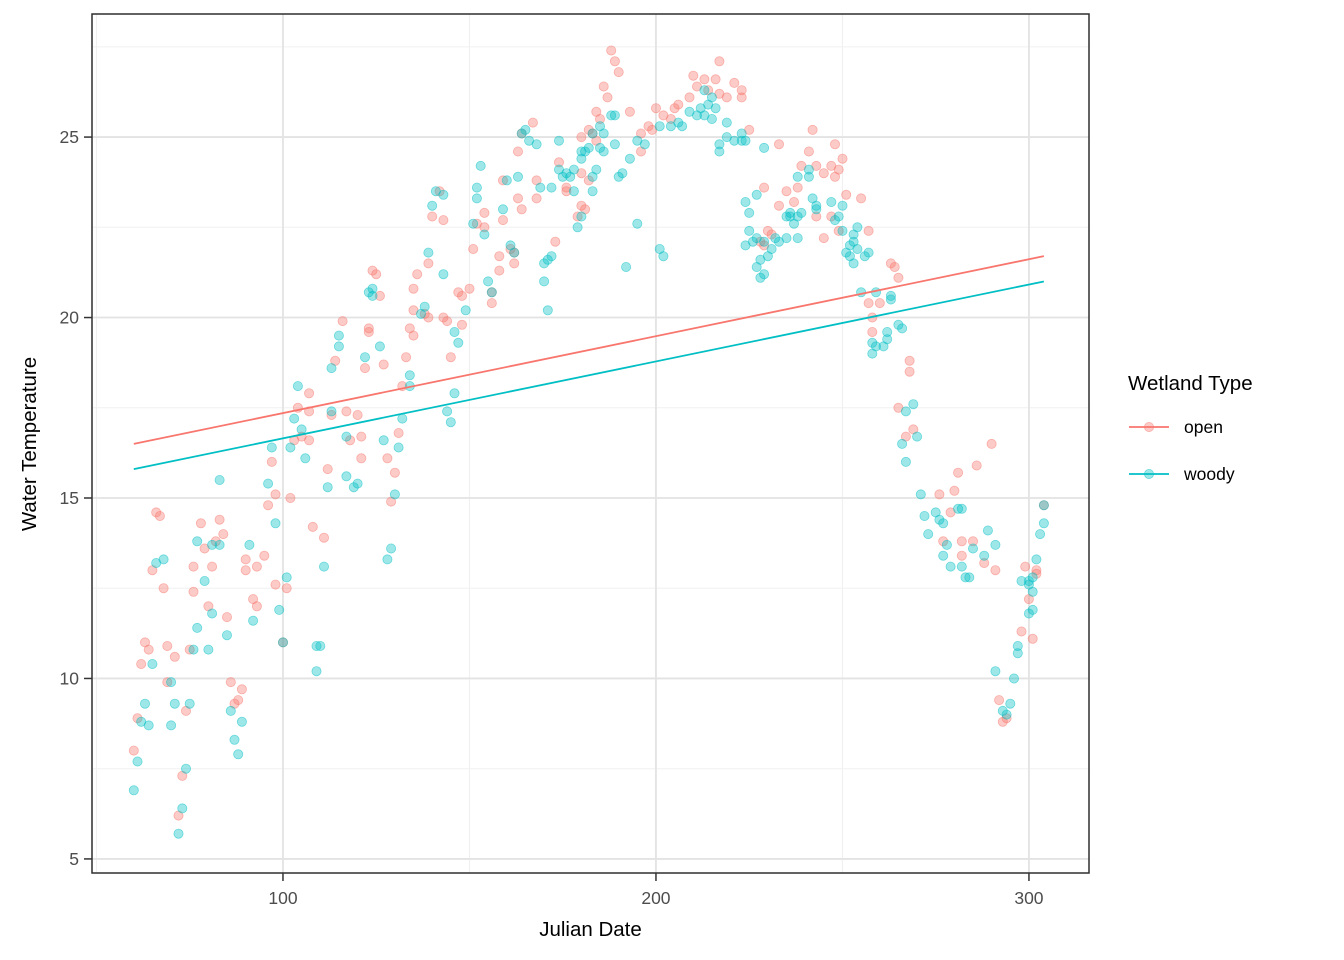 The image size is (1344, 960). Describe the element at coordinates (1190, 474) in the screenshot. I see `legend-entry-woody: woody` at that location.